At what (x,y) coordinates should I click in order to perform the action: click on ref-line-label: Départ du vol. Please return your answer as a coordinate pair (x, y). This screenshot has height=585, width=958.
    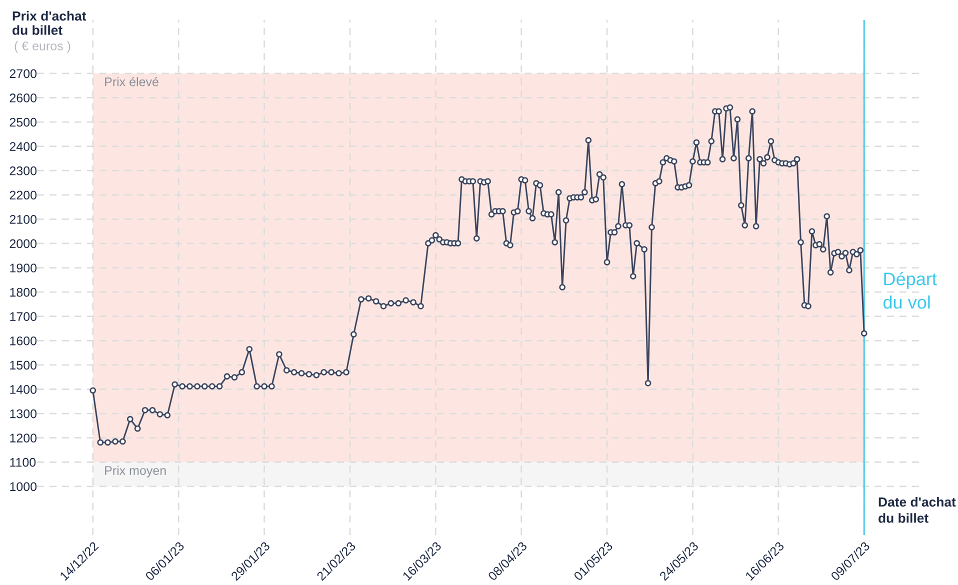
    Looking at the image, I should click on (910, 290).